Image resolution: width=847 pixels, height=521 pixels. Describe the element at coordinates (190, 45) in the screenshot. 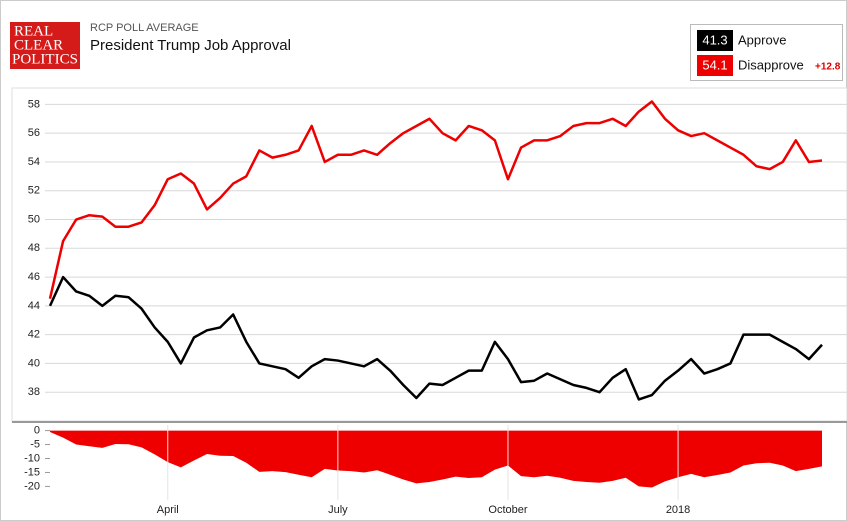

I see `chart-title: President Trump Job Approval` at that location.